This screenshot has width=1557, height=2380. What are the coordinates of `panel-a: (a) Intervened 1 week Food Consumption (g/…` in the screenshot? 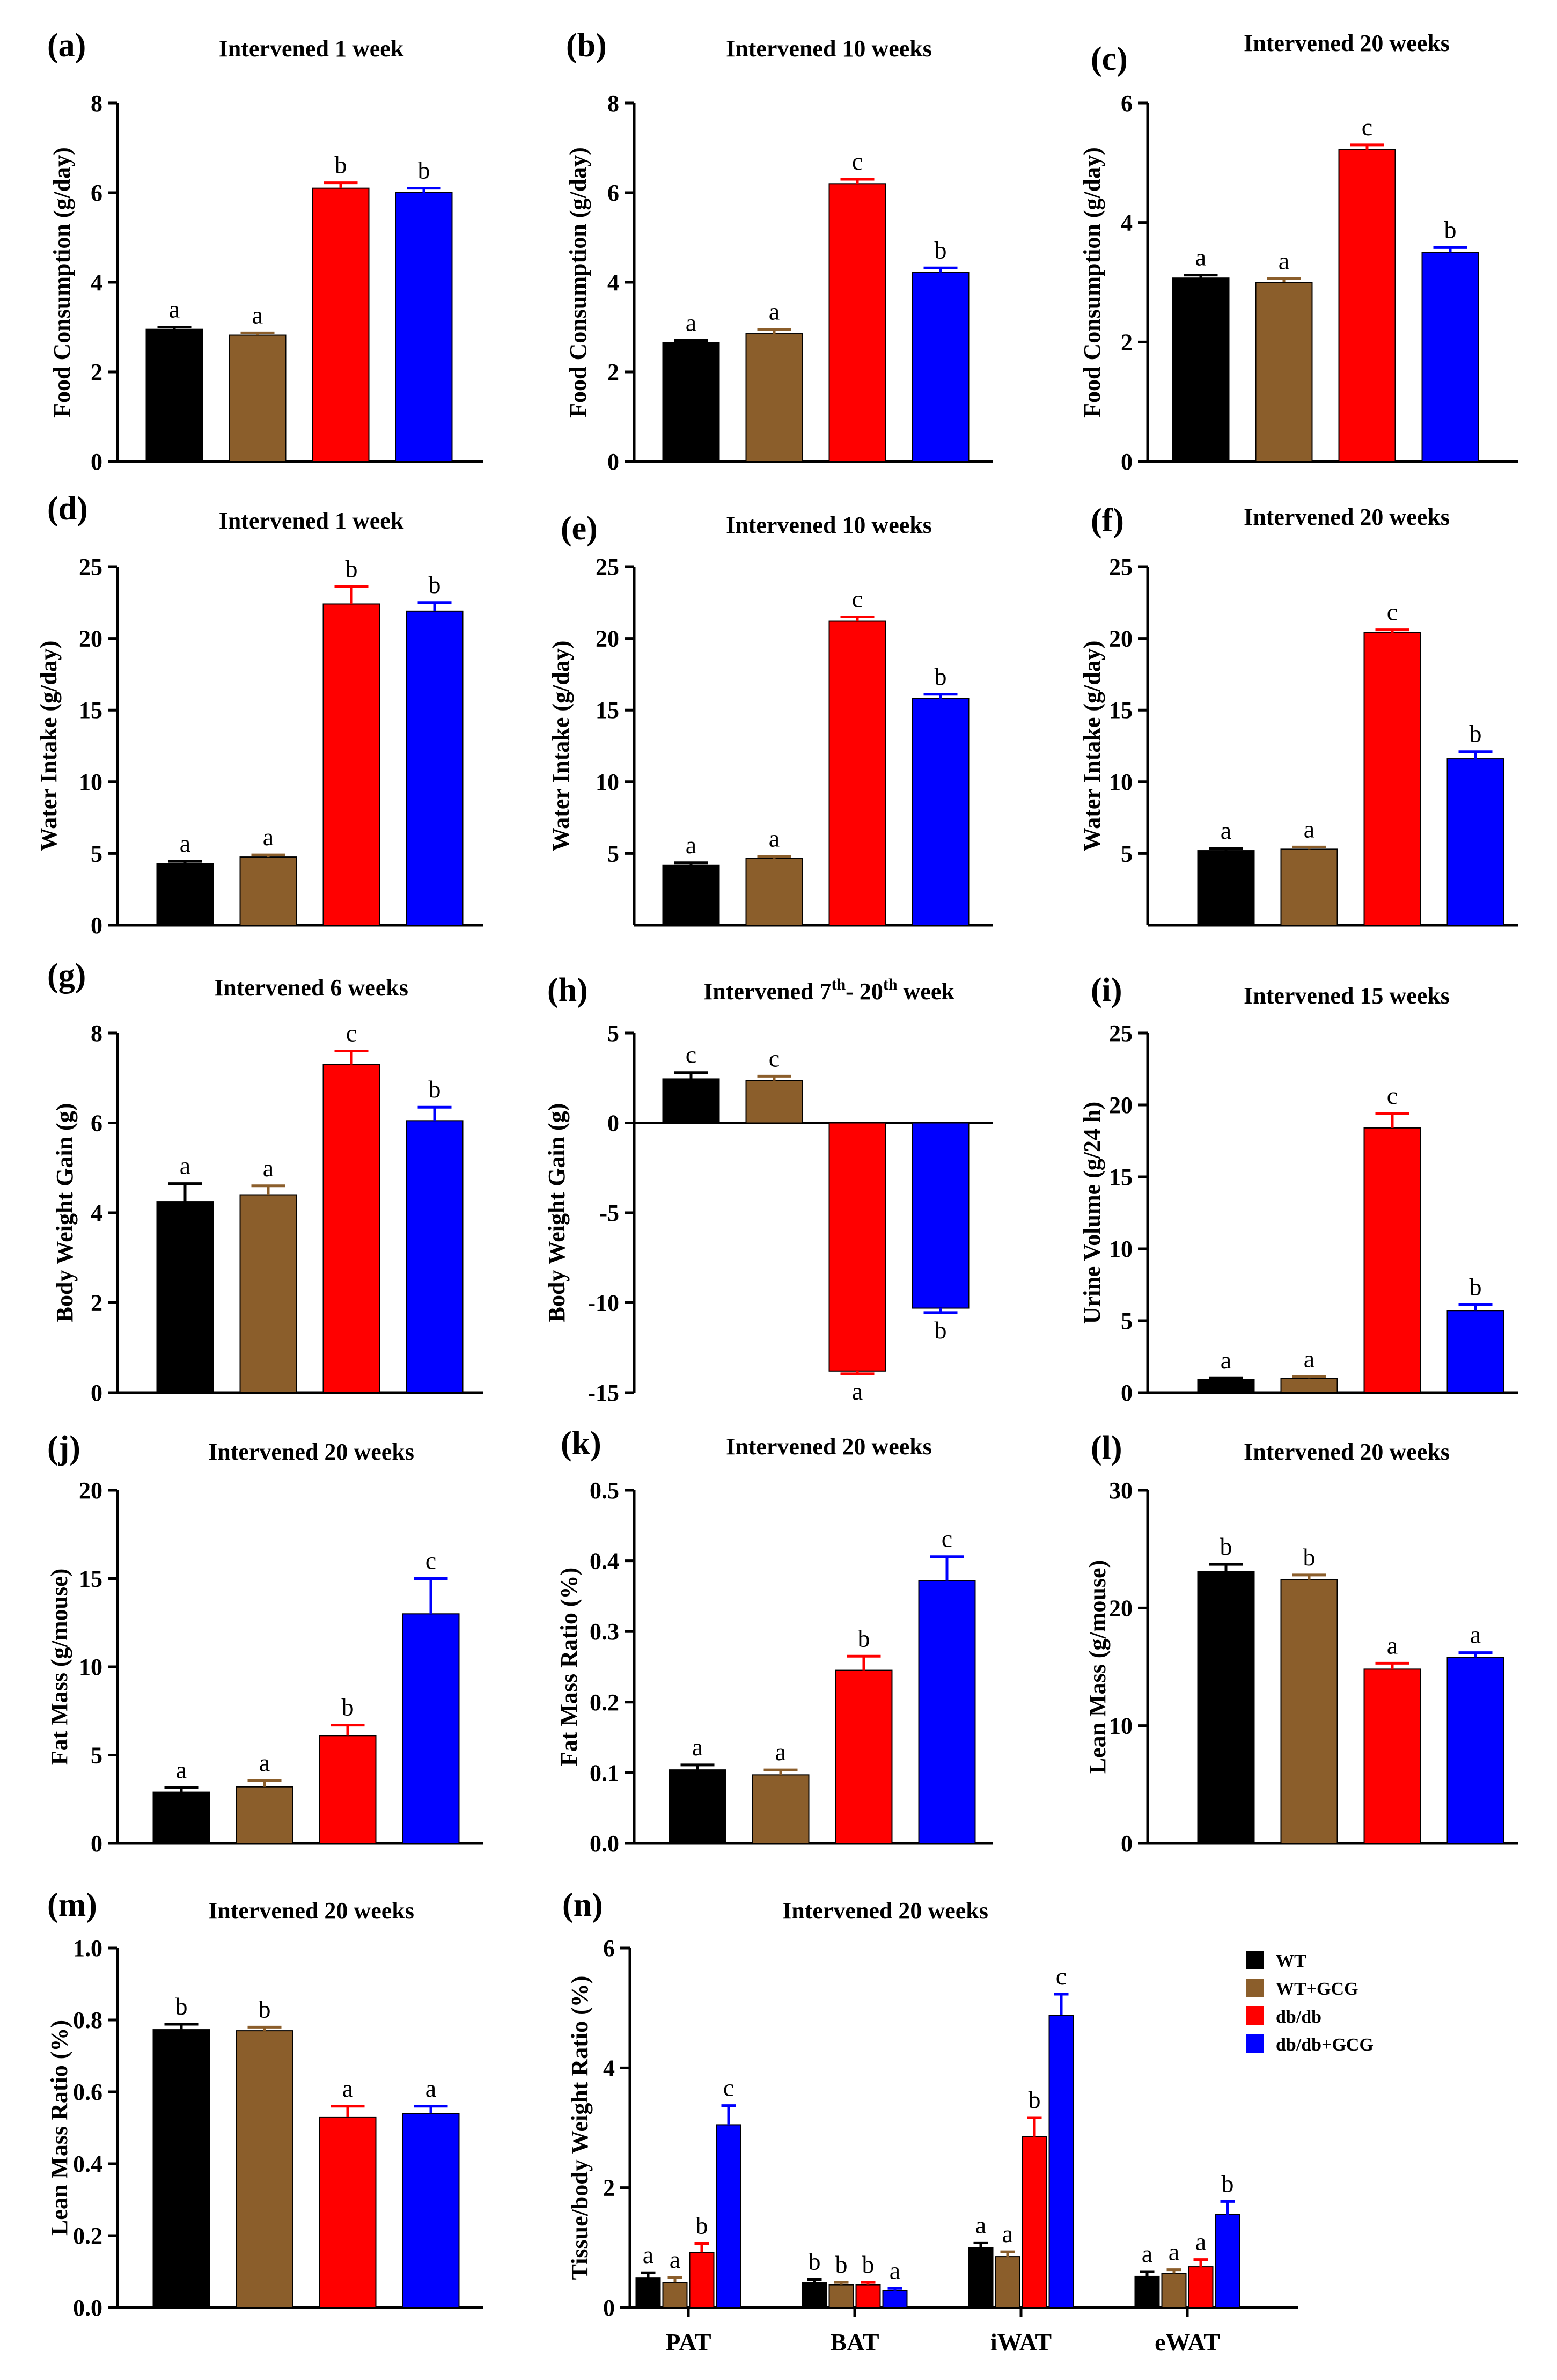 It's located at (265, 251).